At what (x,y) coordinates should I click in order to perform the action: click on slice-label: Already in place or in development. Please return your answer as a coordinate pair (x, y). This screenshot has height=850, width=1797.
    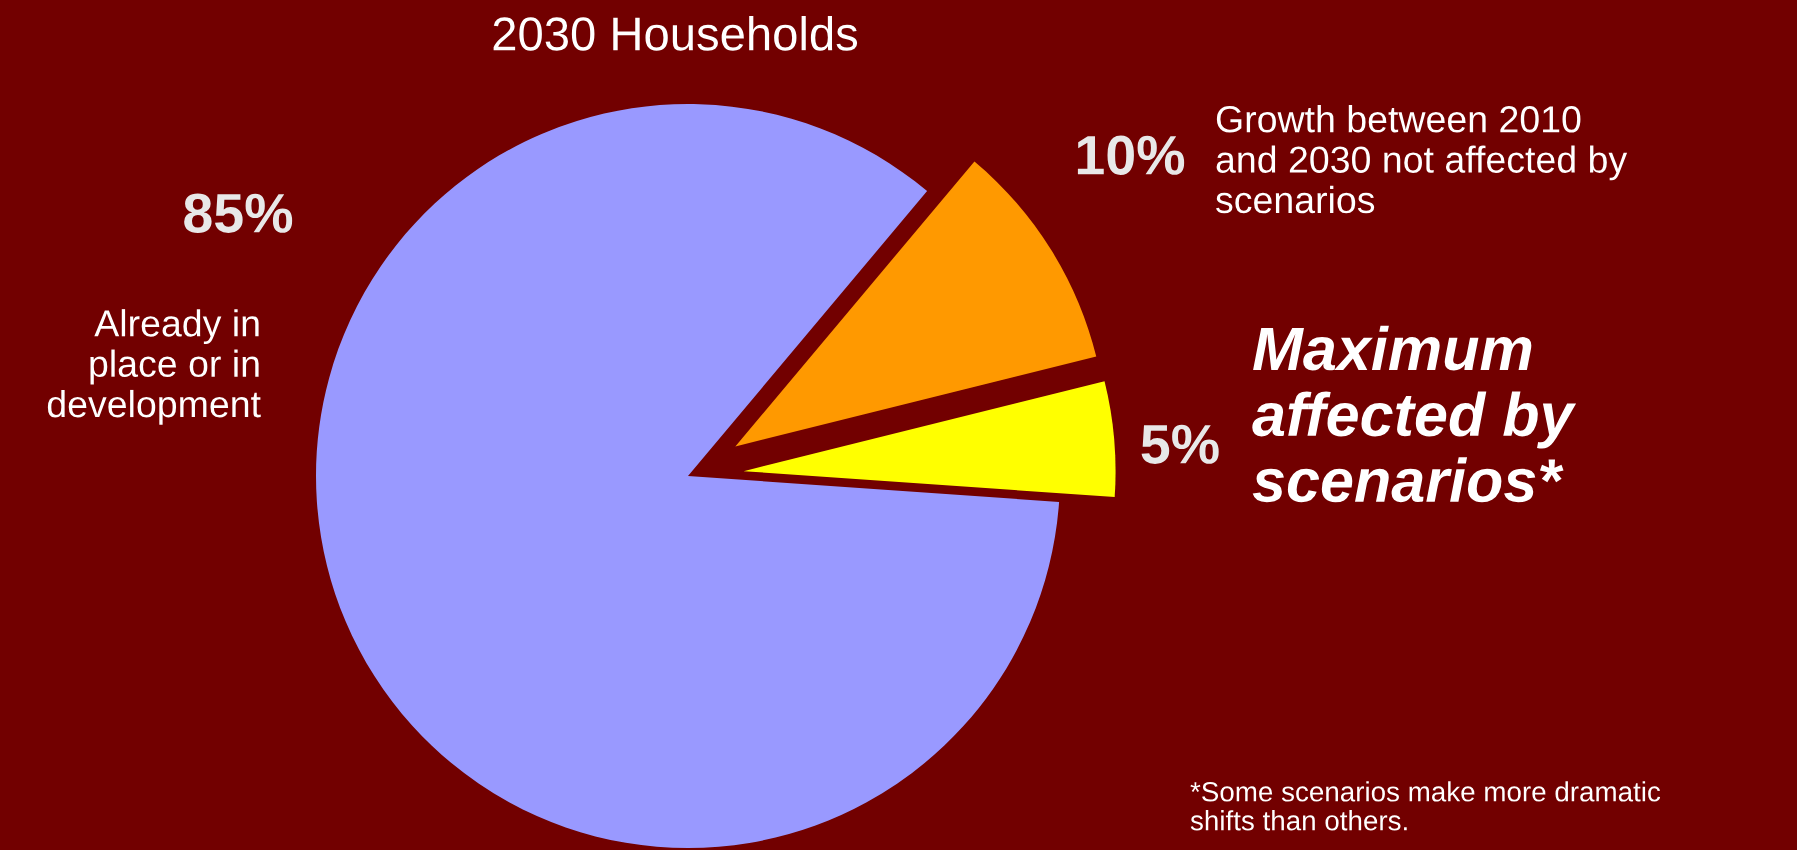
    Looking at the image, I should click on (154, 367).